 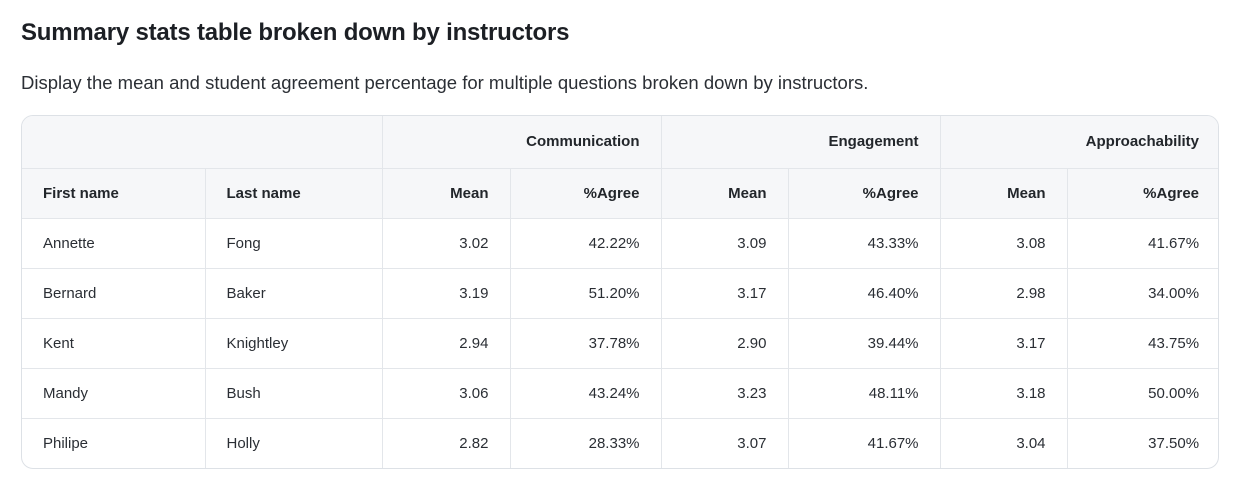 What do you see at coordinates (294, 443) in the screenshot?
I see `cell-last-name: Holly` at bounding box center [294, 443].